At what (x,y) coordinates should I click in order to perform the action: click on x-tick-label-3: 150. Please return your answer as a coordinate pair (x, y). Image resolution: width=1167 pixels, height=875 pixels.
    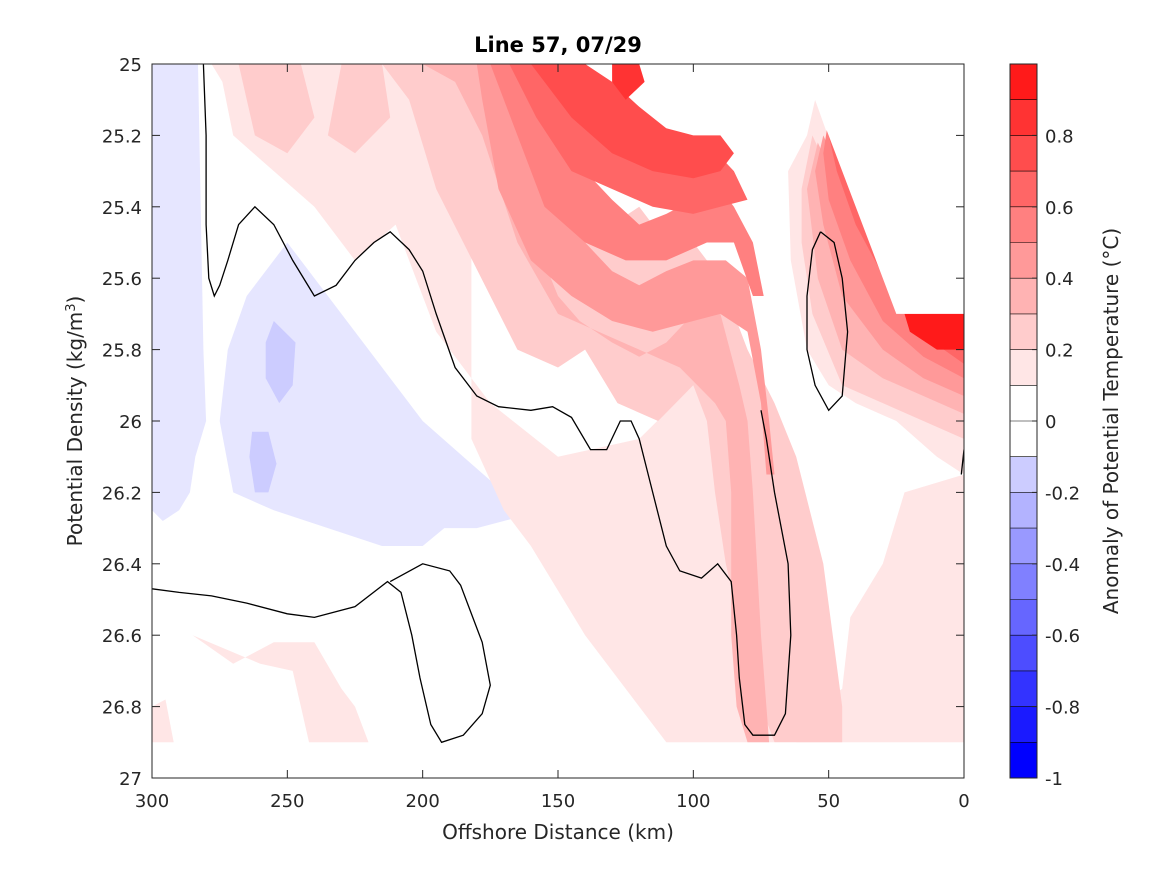
    Looking at the image, I should click on (558, 801).